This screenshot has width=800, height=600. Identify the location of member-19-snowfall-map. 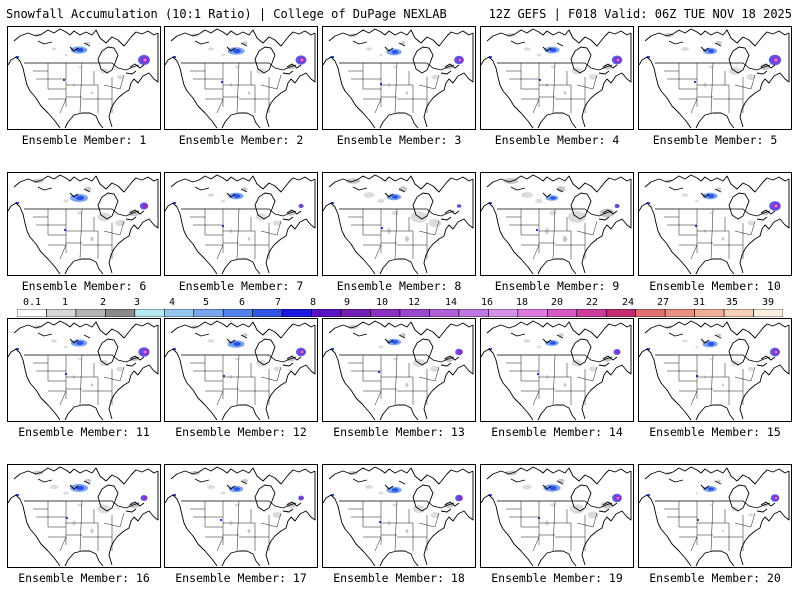
(556, 516).